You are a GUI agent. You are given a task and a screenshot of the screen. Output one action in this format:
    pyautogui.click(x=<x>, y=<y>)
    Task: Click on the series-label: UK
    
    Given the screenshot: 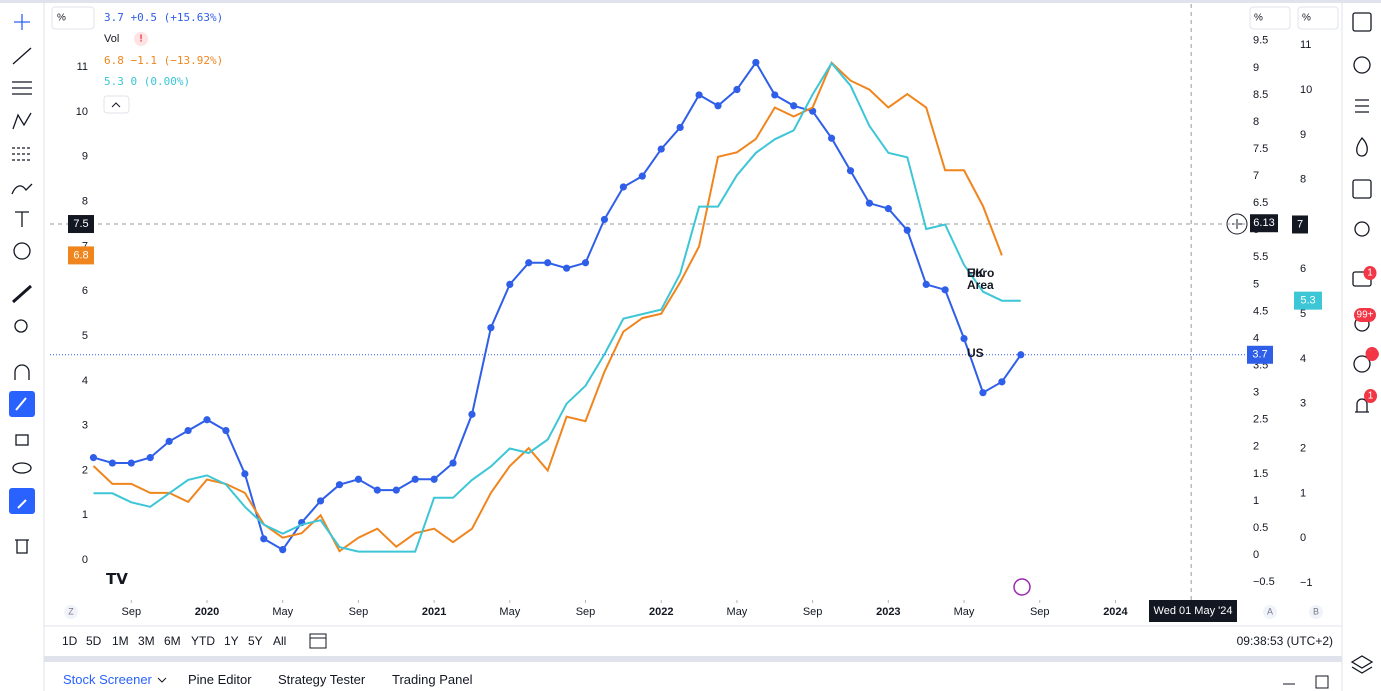 What is the action you would take?
    pyautogui.click(x=976, y=273)
    